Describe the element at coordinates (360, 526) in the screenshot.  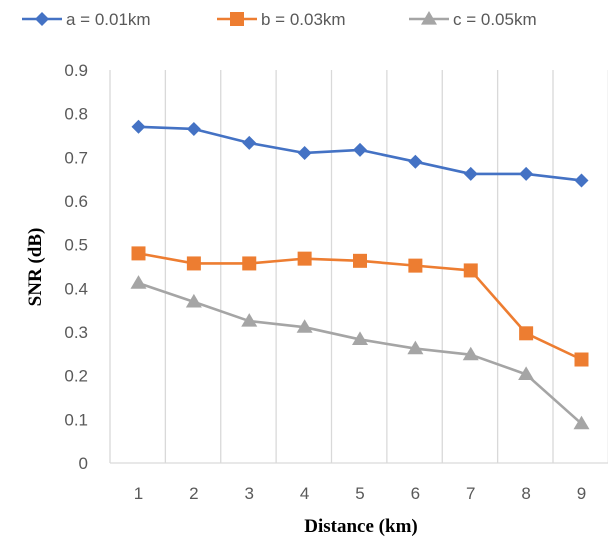
I see `x-axis-title: Distance (km)` at that location.